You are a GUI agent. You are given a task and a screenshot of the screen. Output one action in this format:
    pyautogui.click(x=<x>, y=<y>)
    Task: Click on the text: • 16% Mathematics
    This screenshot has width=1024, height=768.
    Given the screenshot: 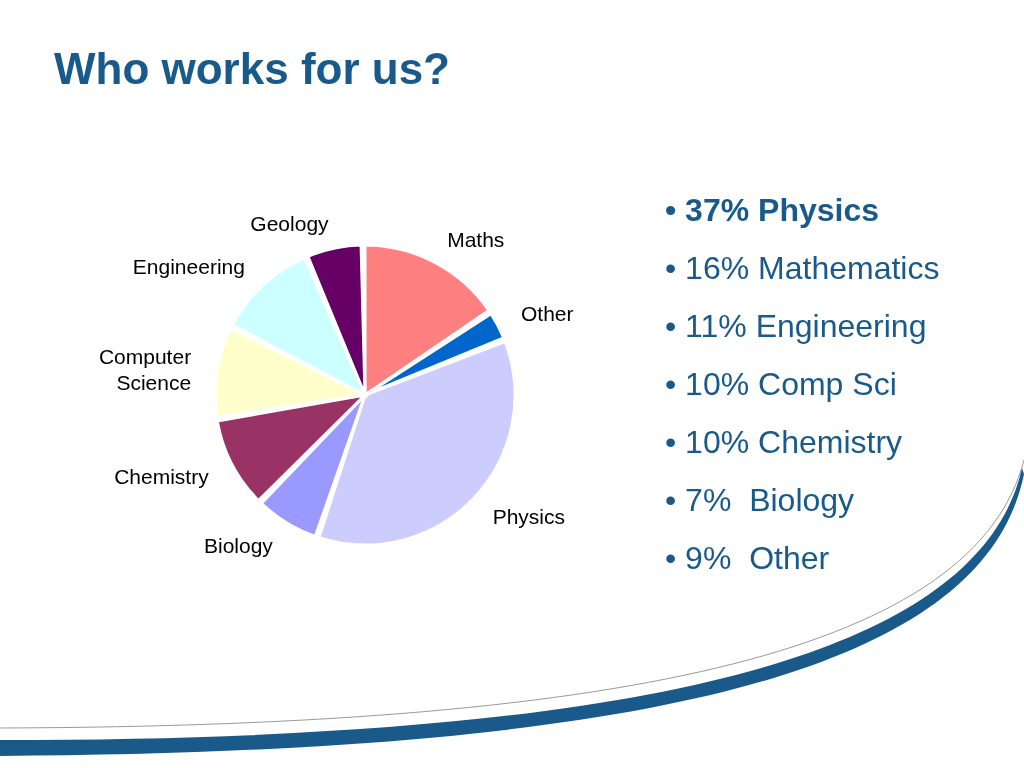 What is the action you would take?
    pyautogui.click(x=802, y=268)
    